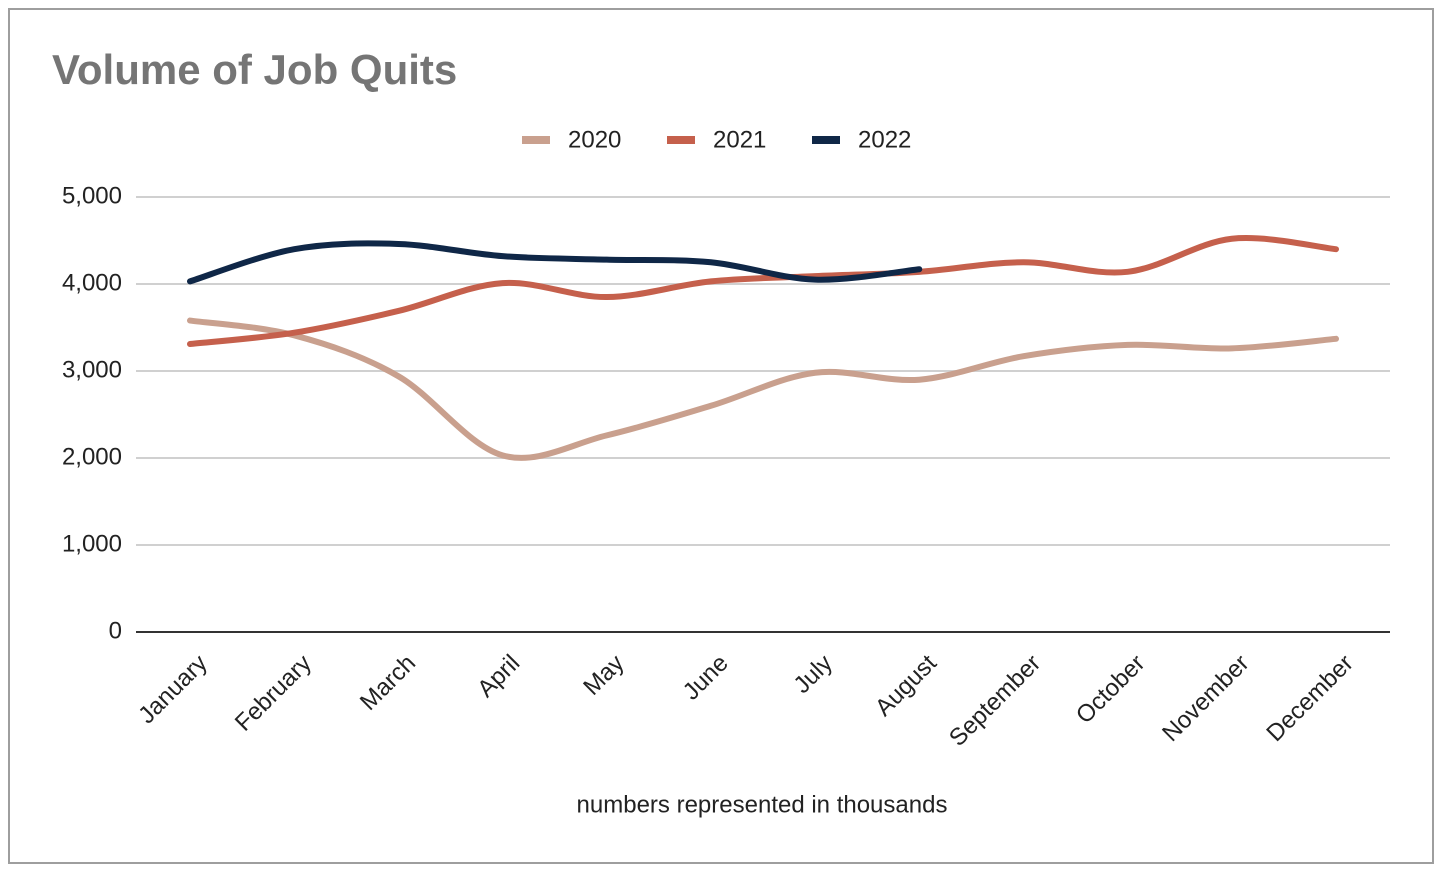 Image resolution: width=1446 pixels, height=874 pixels. Describe the element at coordinates (594, 139) in the screenshot. I see `legend-label: 2020` at that location.